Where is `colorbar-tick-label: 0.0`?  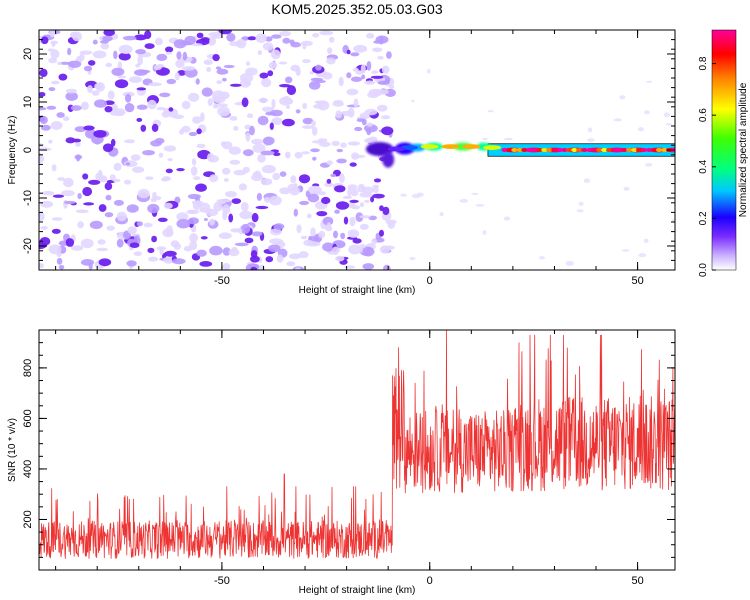 colorbar-tick-label: 0.0 is located at coordinates (703, 270).